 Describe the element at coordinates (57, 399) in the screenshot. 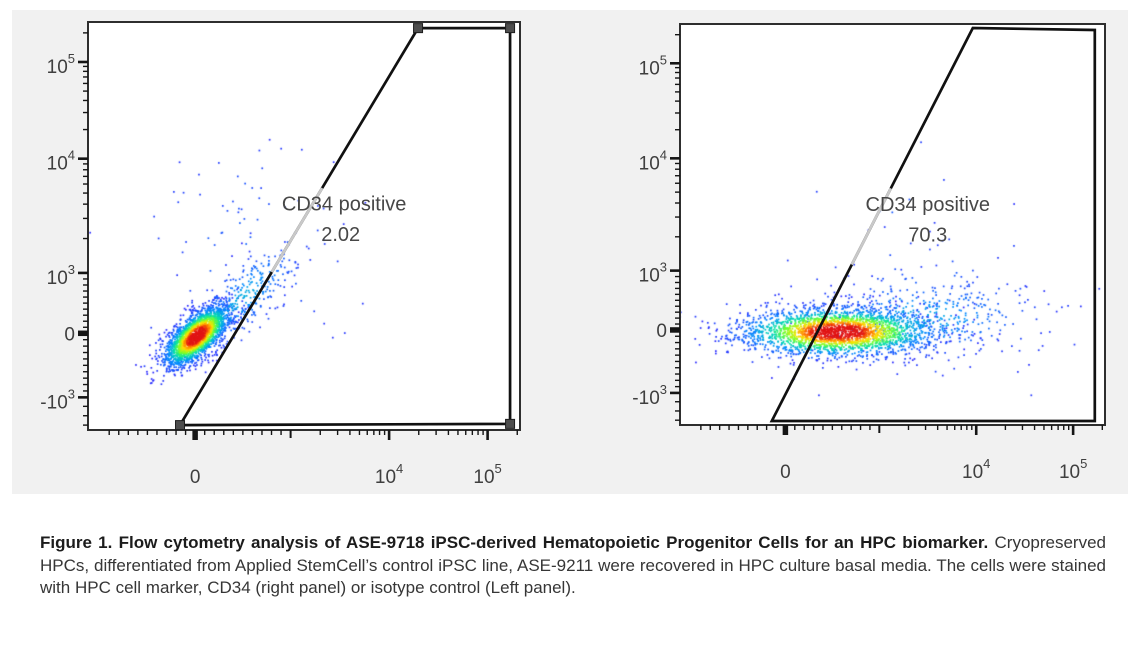

I see `y-tick-label-left: -103` at that location.